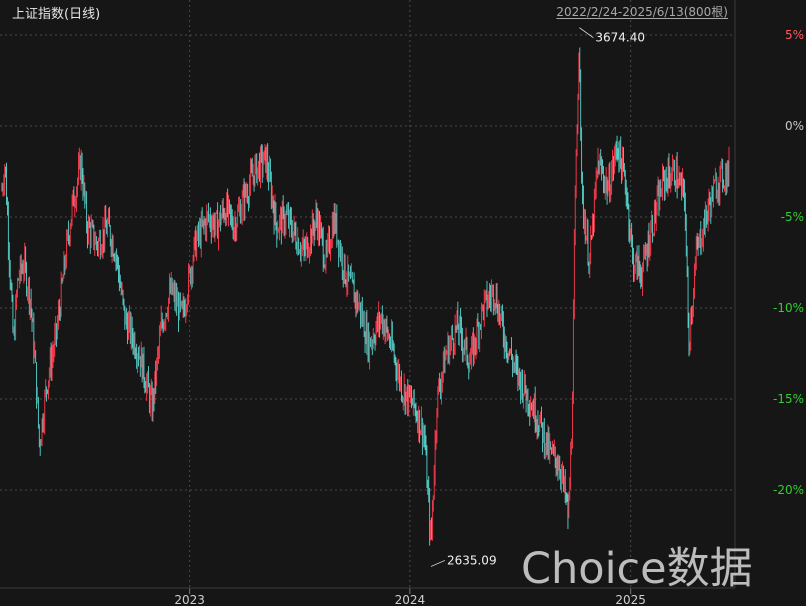 The image size is (806, 606). Describe the element at coordinates (189, 599) in the screenshot. I see `x-tick-label: 2023` at that location.